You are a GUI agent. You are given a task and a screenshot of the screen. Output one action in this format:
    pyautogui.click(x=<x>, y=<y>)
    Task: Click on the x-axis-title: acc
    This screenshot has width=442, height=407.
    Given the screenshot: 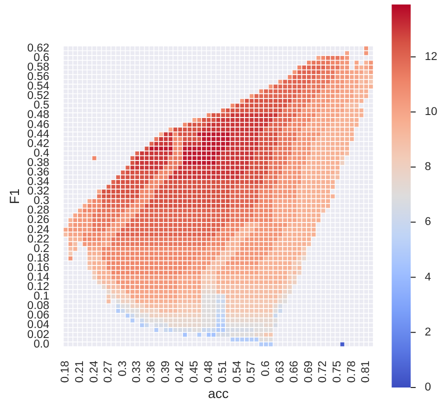 What is the action you would take?
    pyautogui.click(x=218, y=393)
    